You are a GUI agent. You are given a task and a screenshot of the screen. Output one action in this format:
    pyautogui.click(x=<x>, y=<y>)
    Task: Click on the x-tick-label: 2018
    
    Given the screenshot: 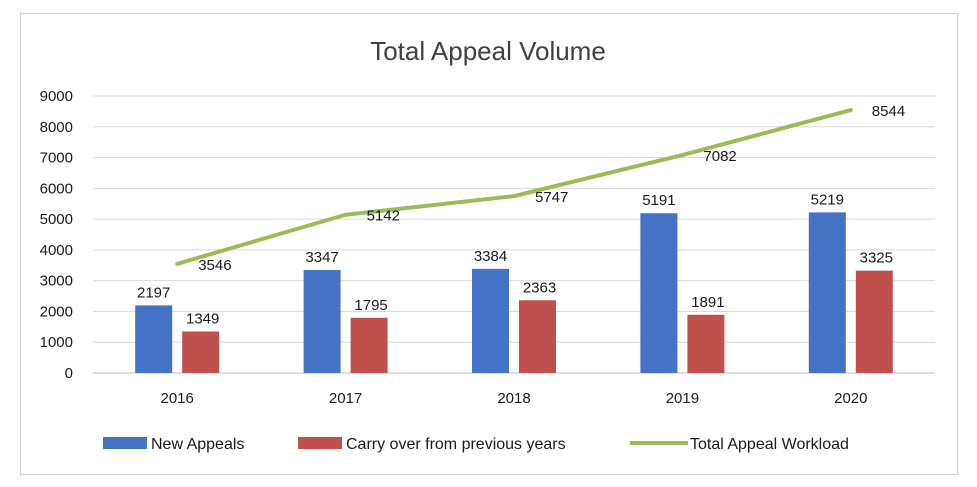 What is the action you would take?
    pyautogui.click(x=513, y=398)
    